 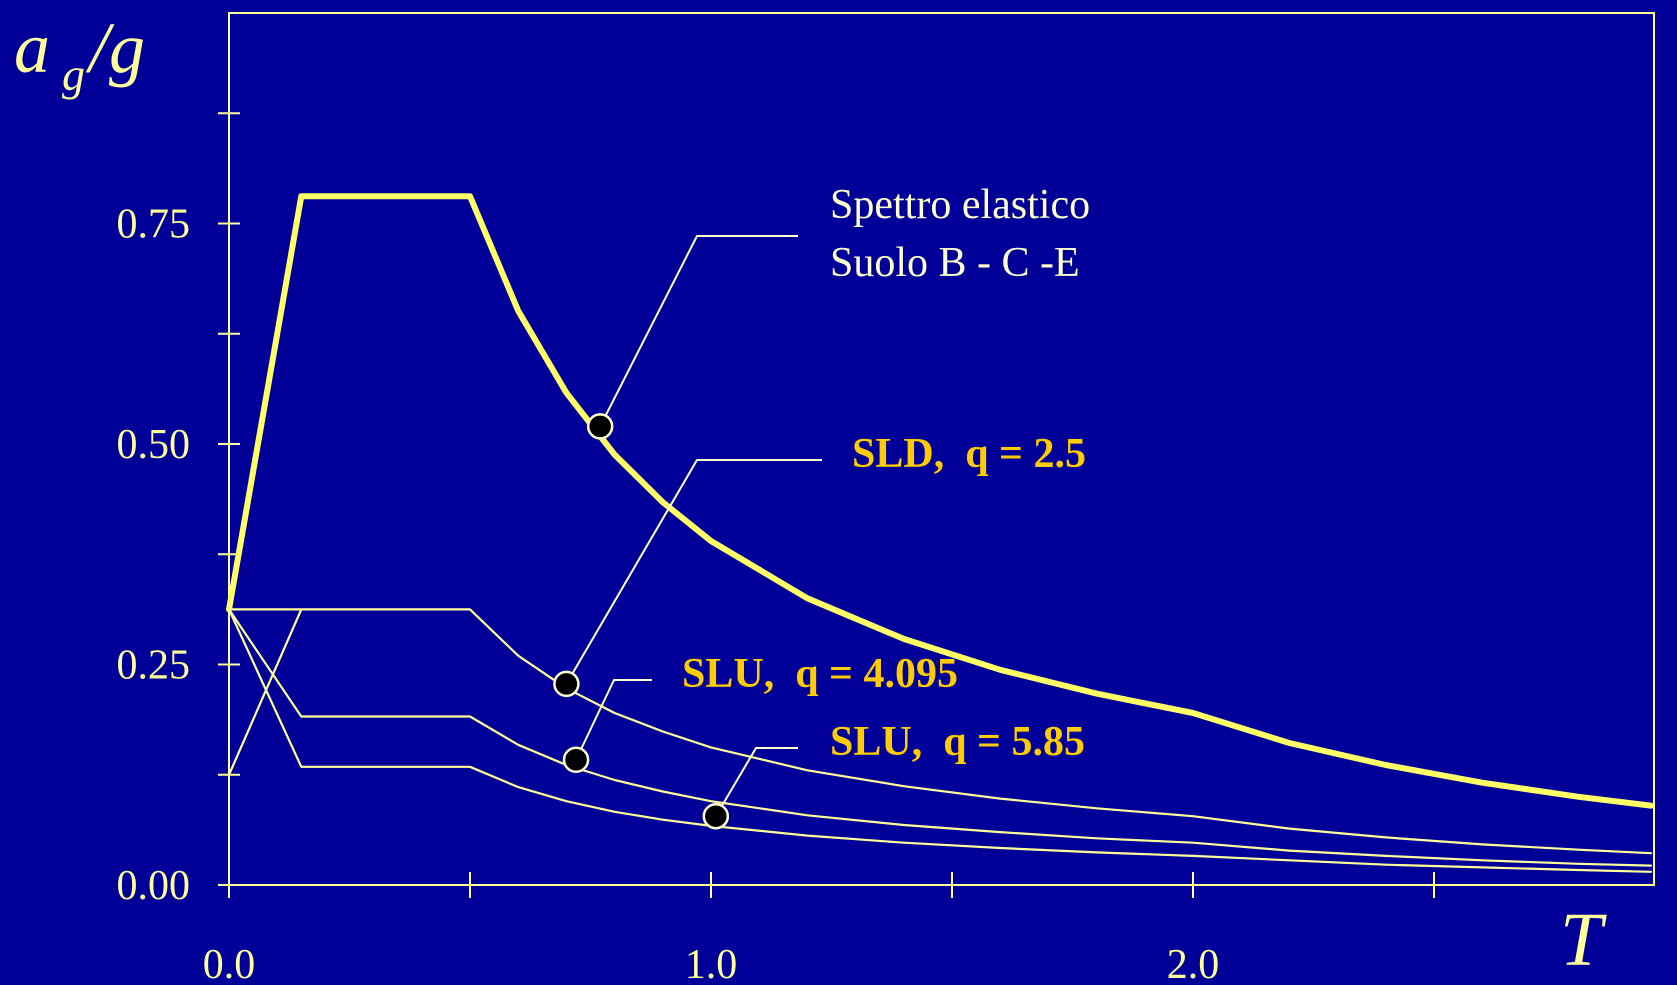 What do you see at coordinates (154, 666) in the screenshot?
I see `y-tick-label: 0.25` at bounding box center [154, 666].